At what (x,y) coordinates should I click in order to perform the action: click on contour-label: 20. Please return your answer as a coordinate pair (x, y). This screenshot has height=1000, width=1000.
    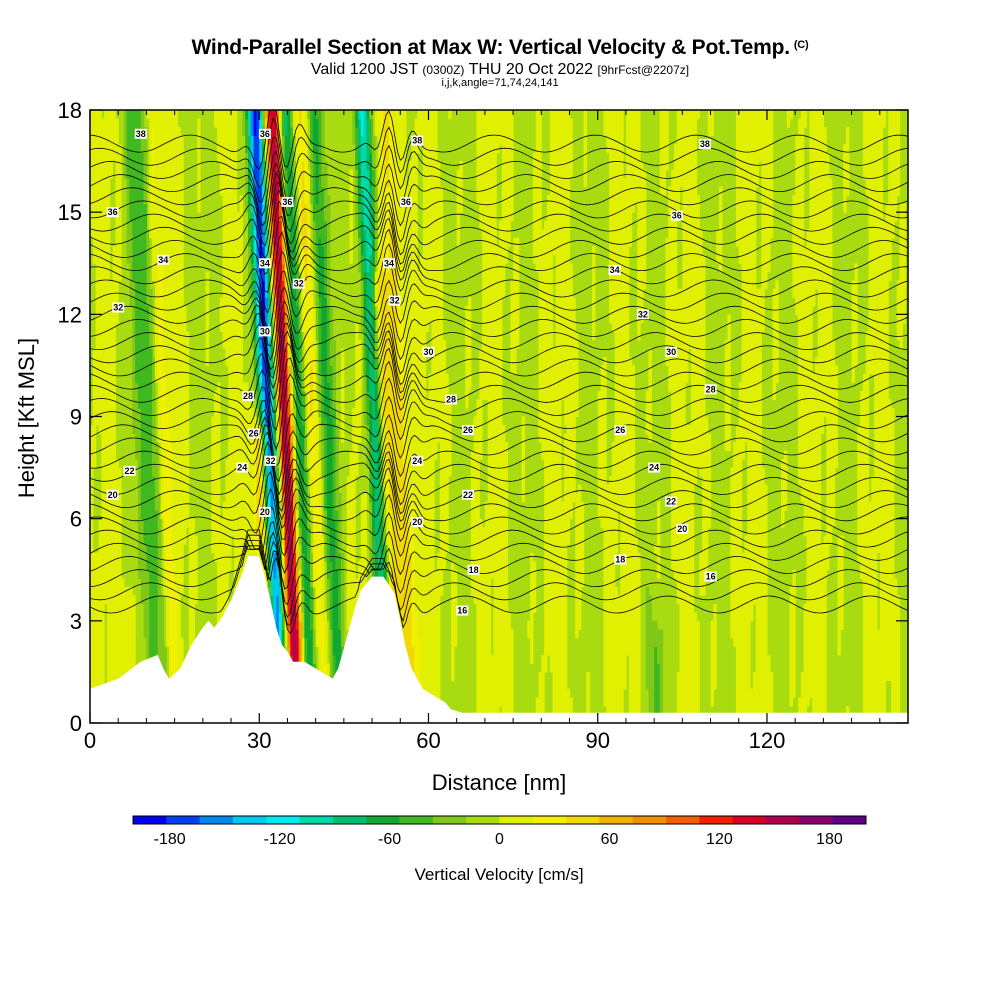
    Looking at the image, I should click on (417, 522).